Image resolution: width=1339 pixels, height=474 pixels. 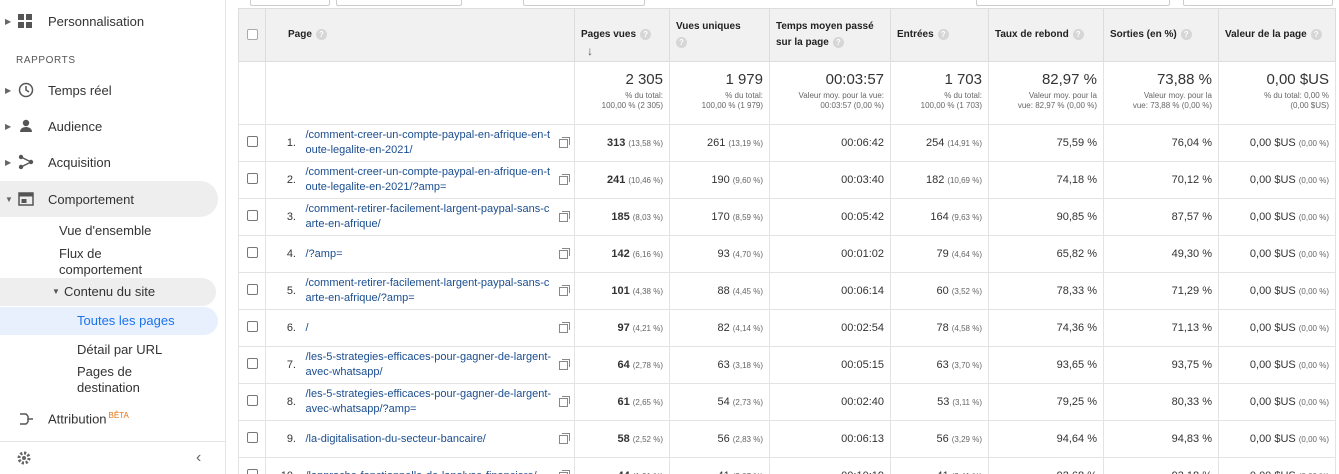 I want to click on pages-vues-pct: (13,58 %), so click(x=645, y=143).